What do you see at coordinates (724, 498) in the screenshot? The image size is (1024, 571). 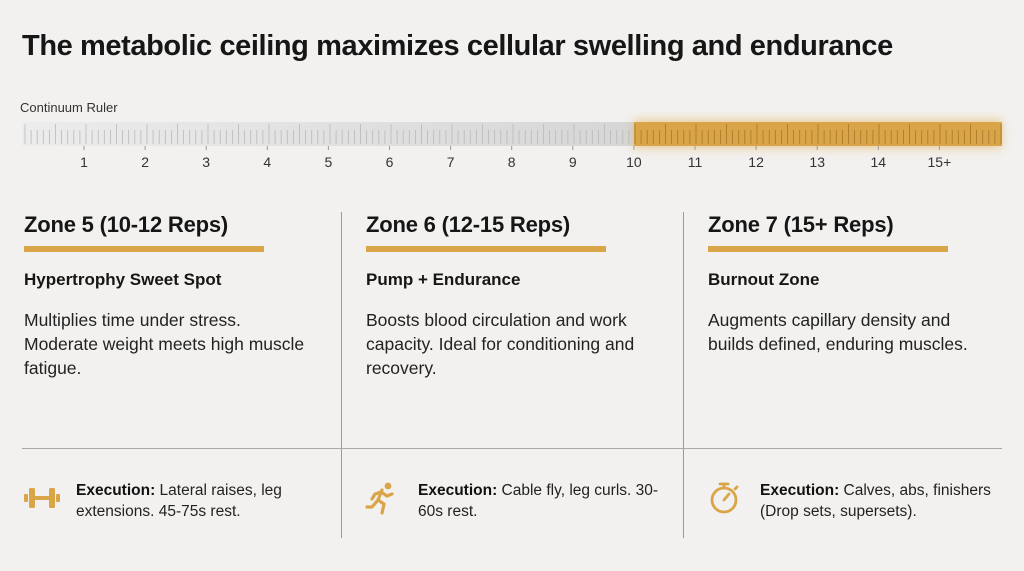 I see `stopwatch-icon` at bounding box center [724, 498].